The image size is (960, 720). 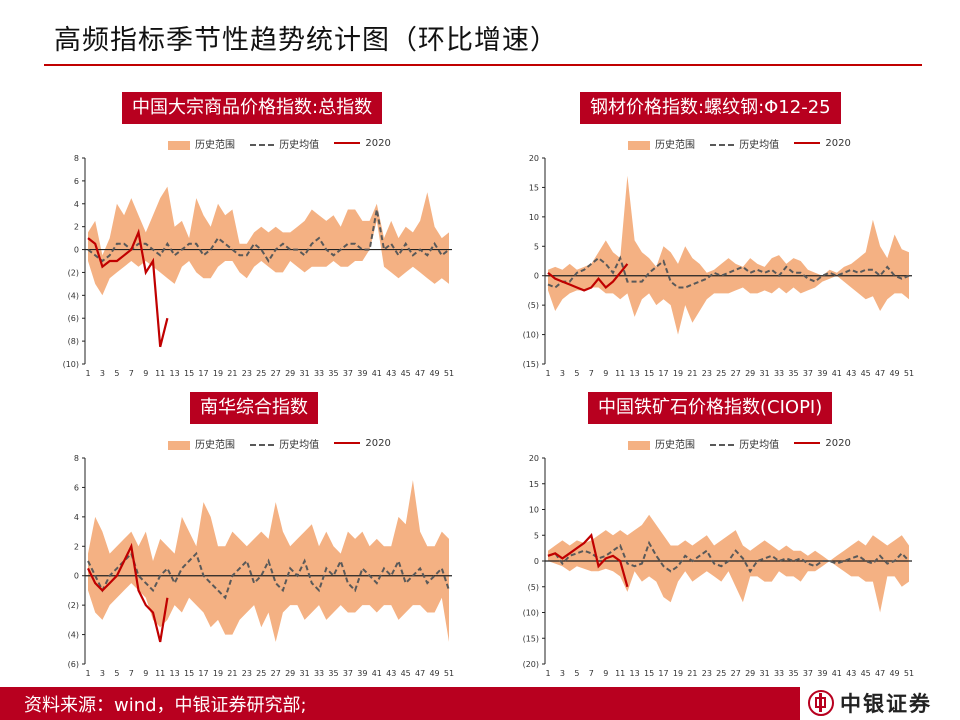 What do you see at coordinates (692, 373) in the screenshot?
I see `x-tick-label: 21` at bounding box center [692, 373].